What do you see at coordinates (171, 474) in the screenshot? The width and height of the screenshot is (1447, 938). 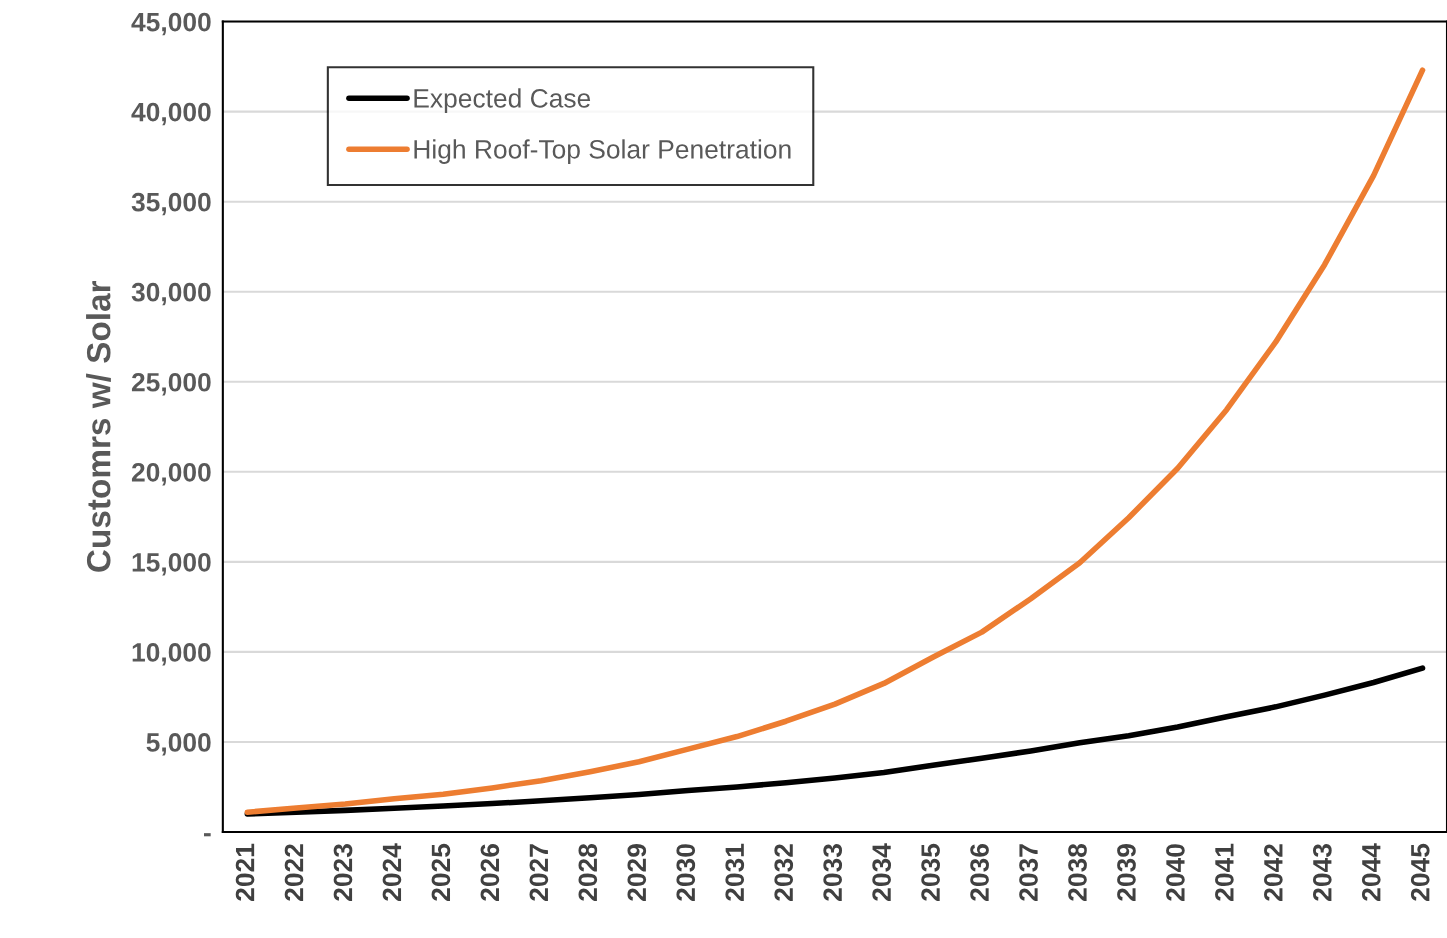 I see `y-tick-label: 20,000` at bounding box center [171, 474].